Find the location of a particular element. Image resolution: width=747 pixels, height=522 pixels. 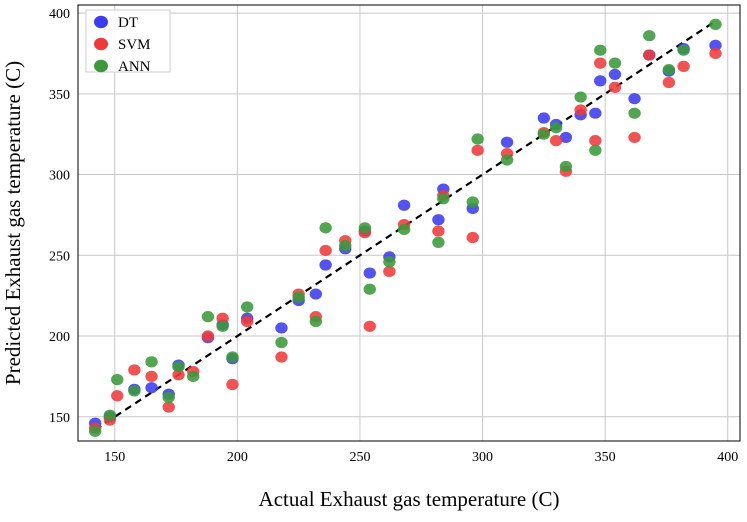

x-tick-label: 150 is located at coordinates (114, 457).